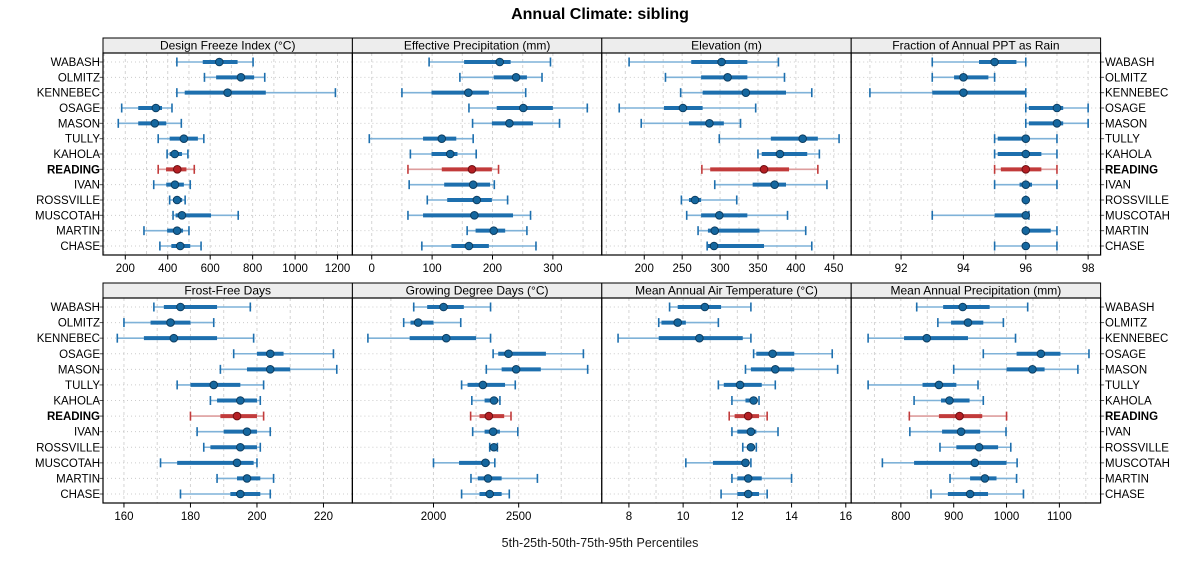  Describe the element at coordinates (1126, 78) in the screenshot. I see `site-label-right-olmitz: OLMITZ` at that location.